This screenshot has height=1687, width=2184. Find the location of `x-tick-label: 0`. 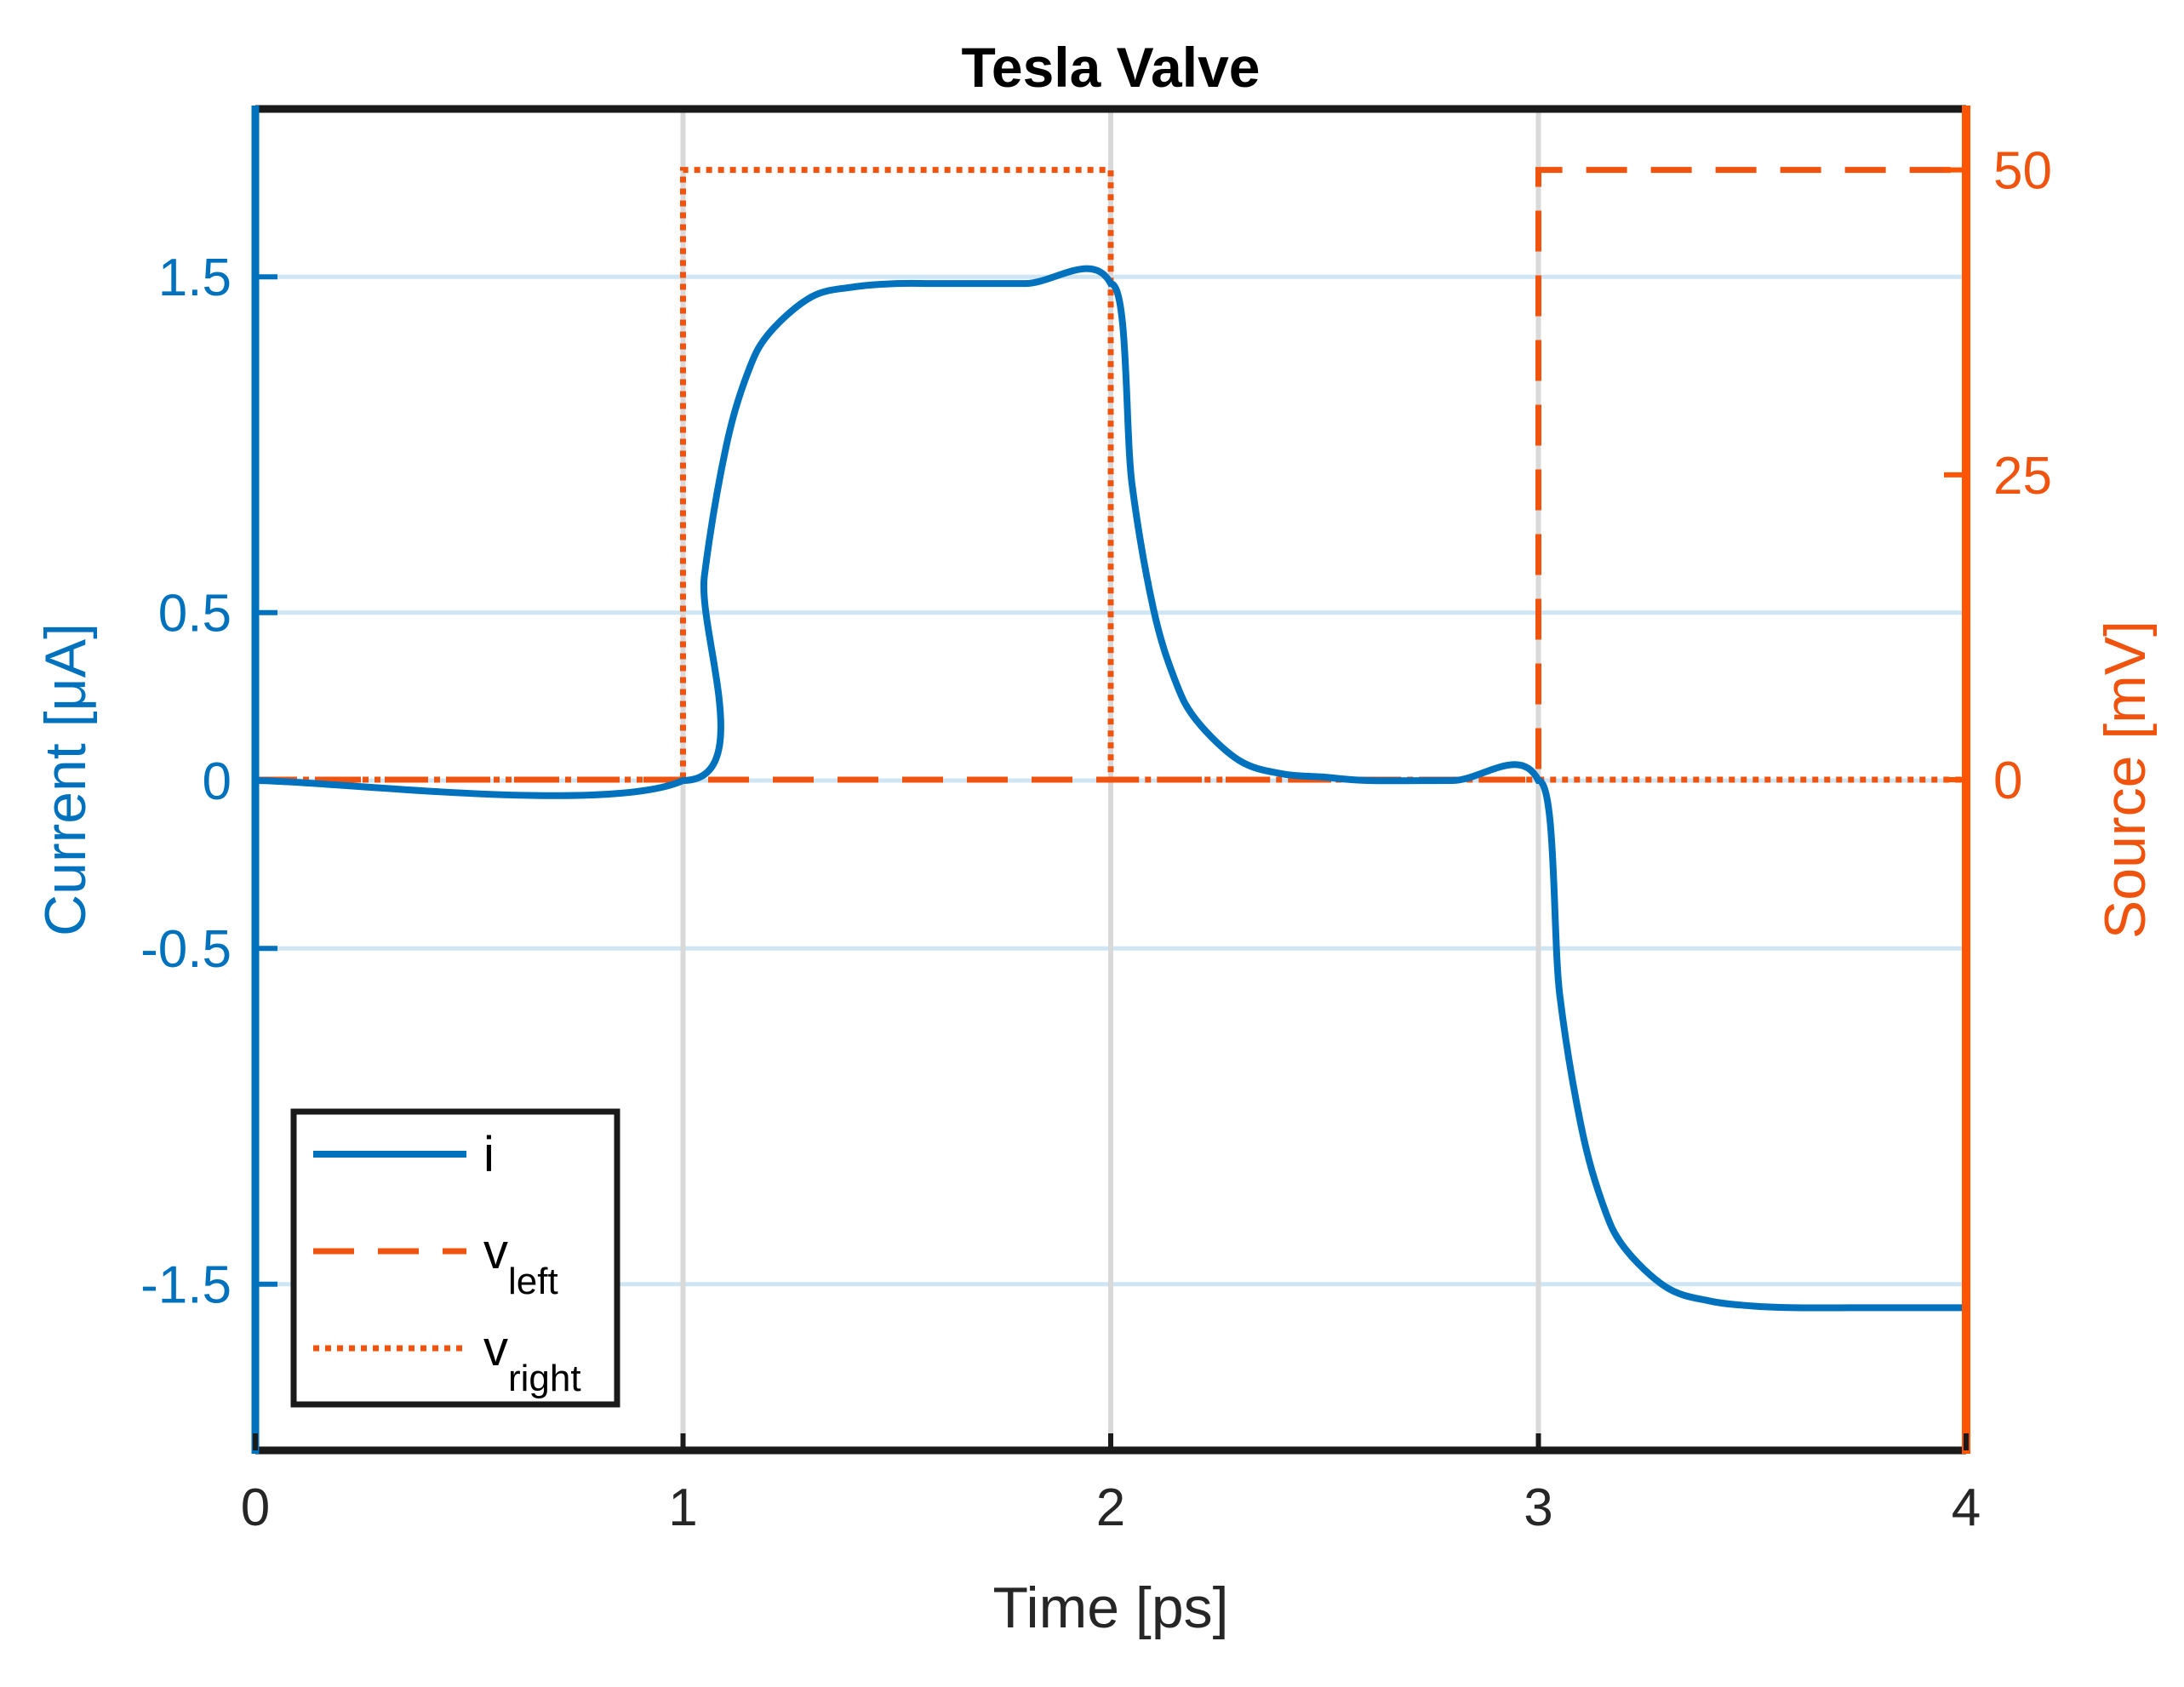

x-tick-label: 0 is located at coordinates (256, 1508).